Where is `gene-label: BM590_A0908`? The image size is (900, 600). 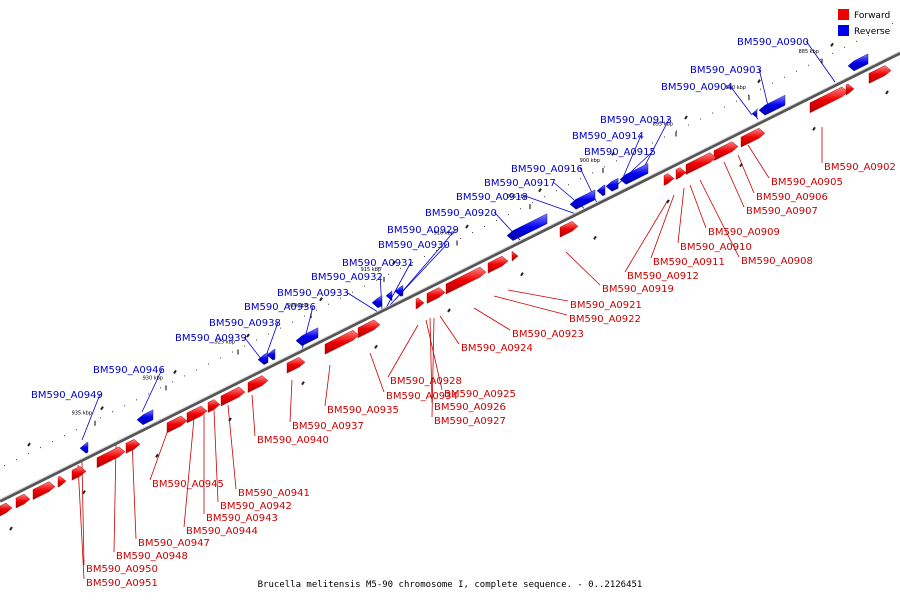 gene-label: BM590_A0908 is located at coordinates (777, 261).